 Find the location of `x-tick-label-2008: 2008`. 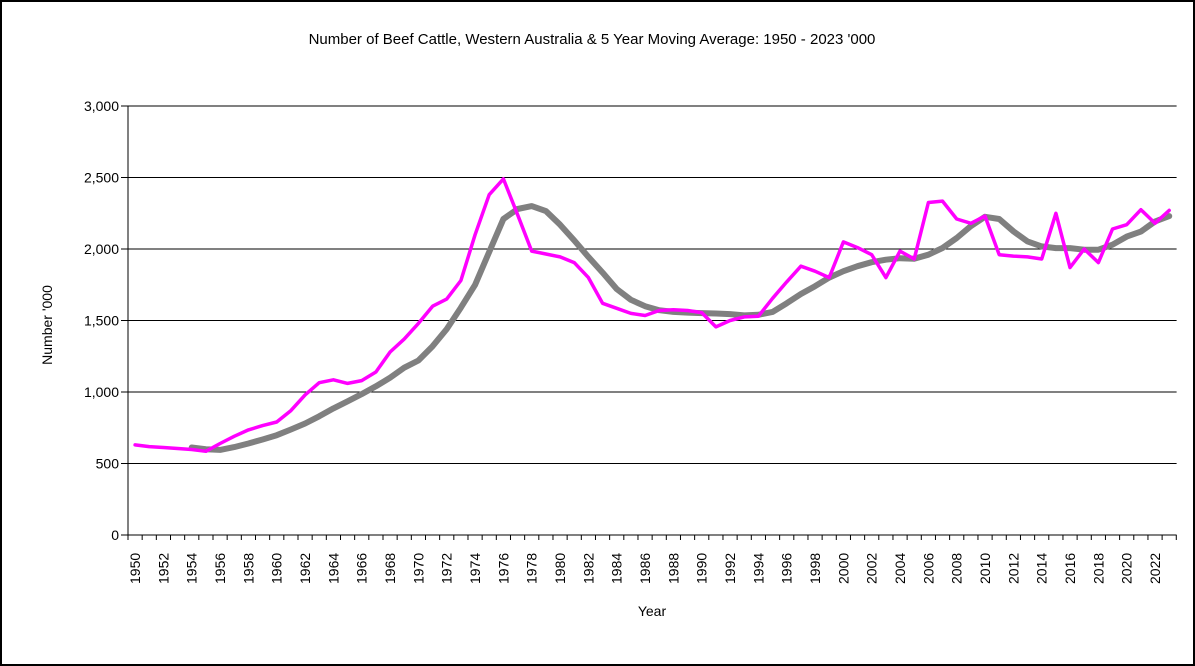

x-tick-label-2008: 2008 is located at coordinates (957, 568).